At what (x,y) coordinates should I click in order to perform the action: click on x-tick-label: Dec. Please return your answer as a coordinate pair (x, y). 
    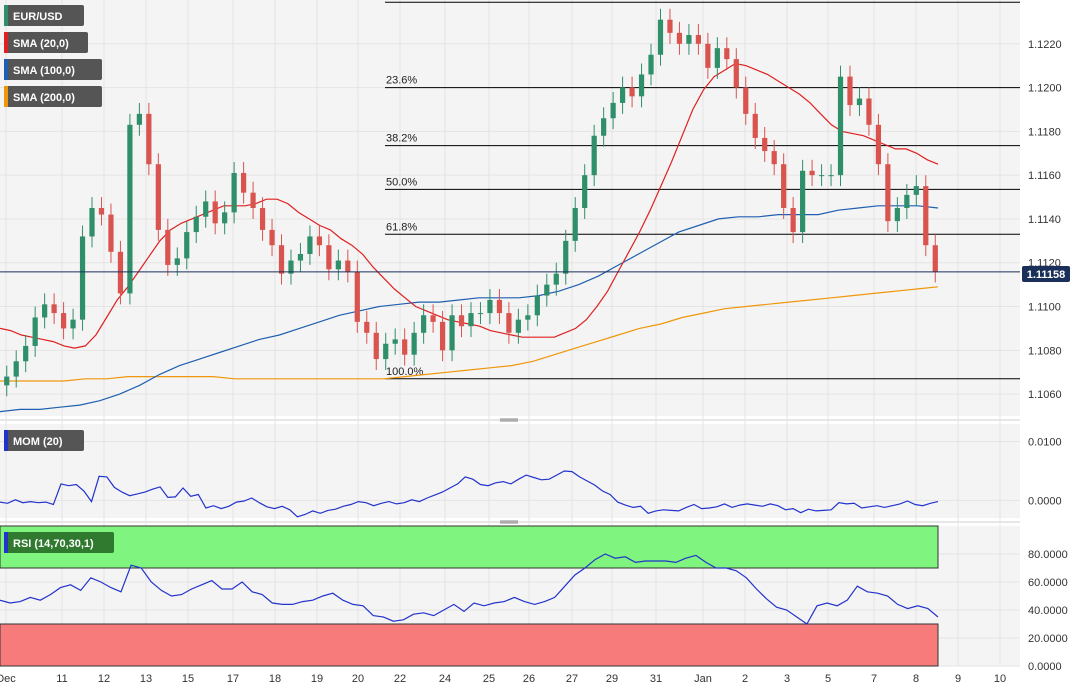
    Looking at the image, I should click on (8, 679).